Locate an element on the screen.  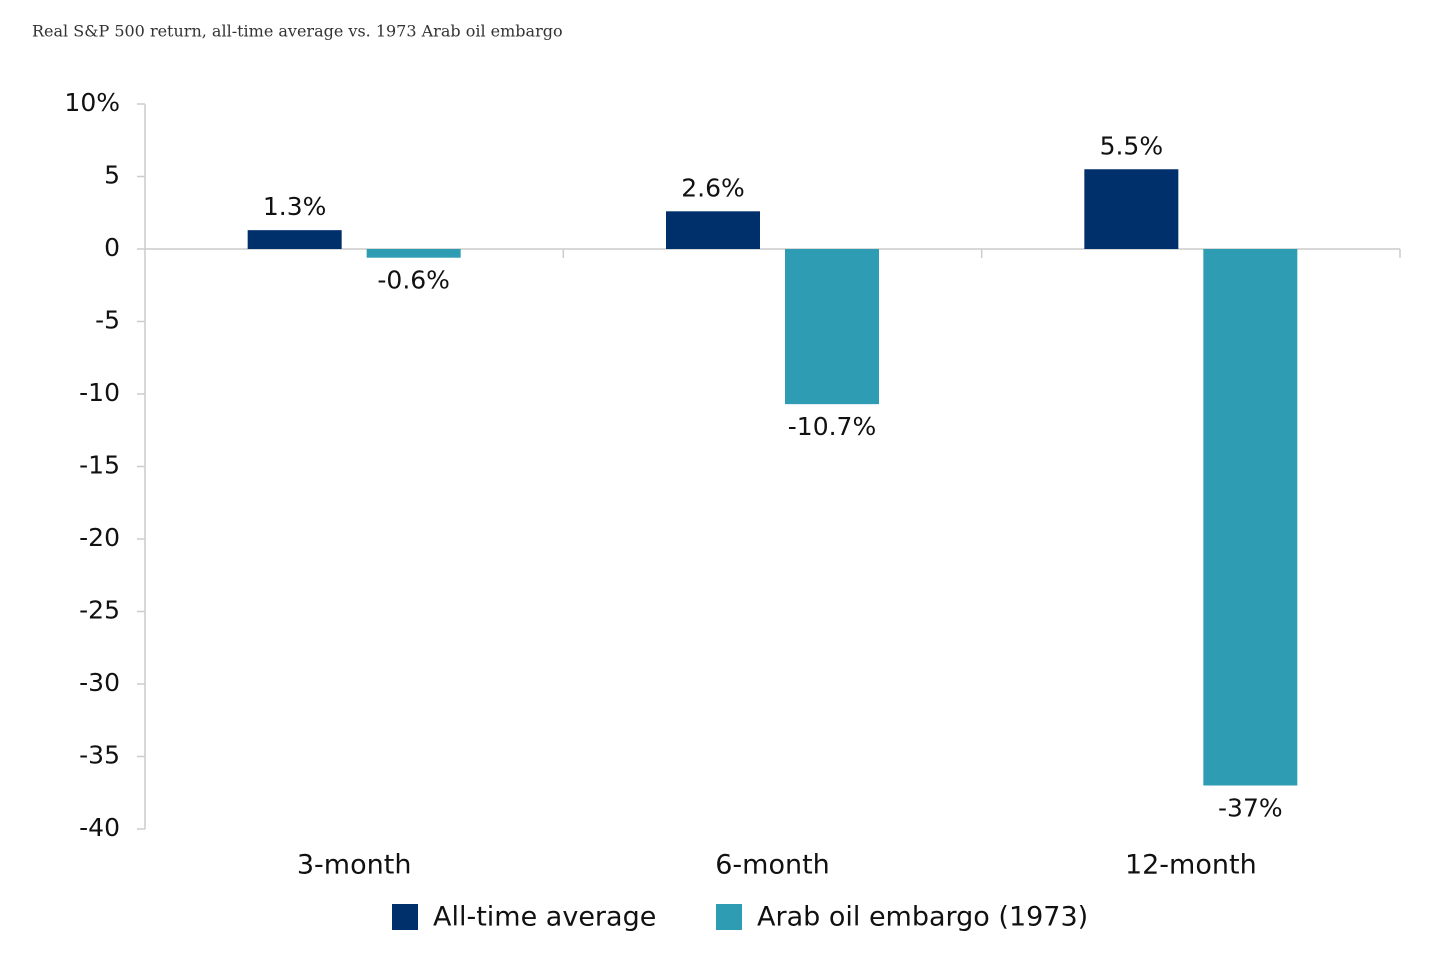
legend-label: All-time average is located at coordinates (544, 917).